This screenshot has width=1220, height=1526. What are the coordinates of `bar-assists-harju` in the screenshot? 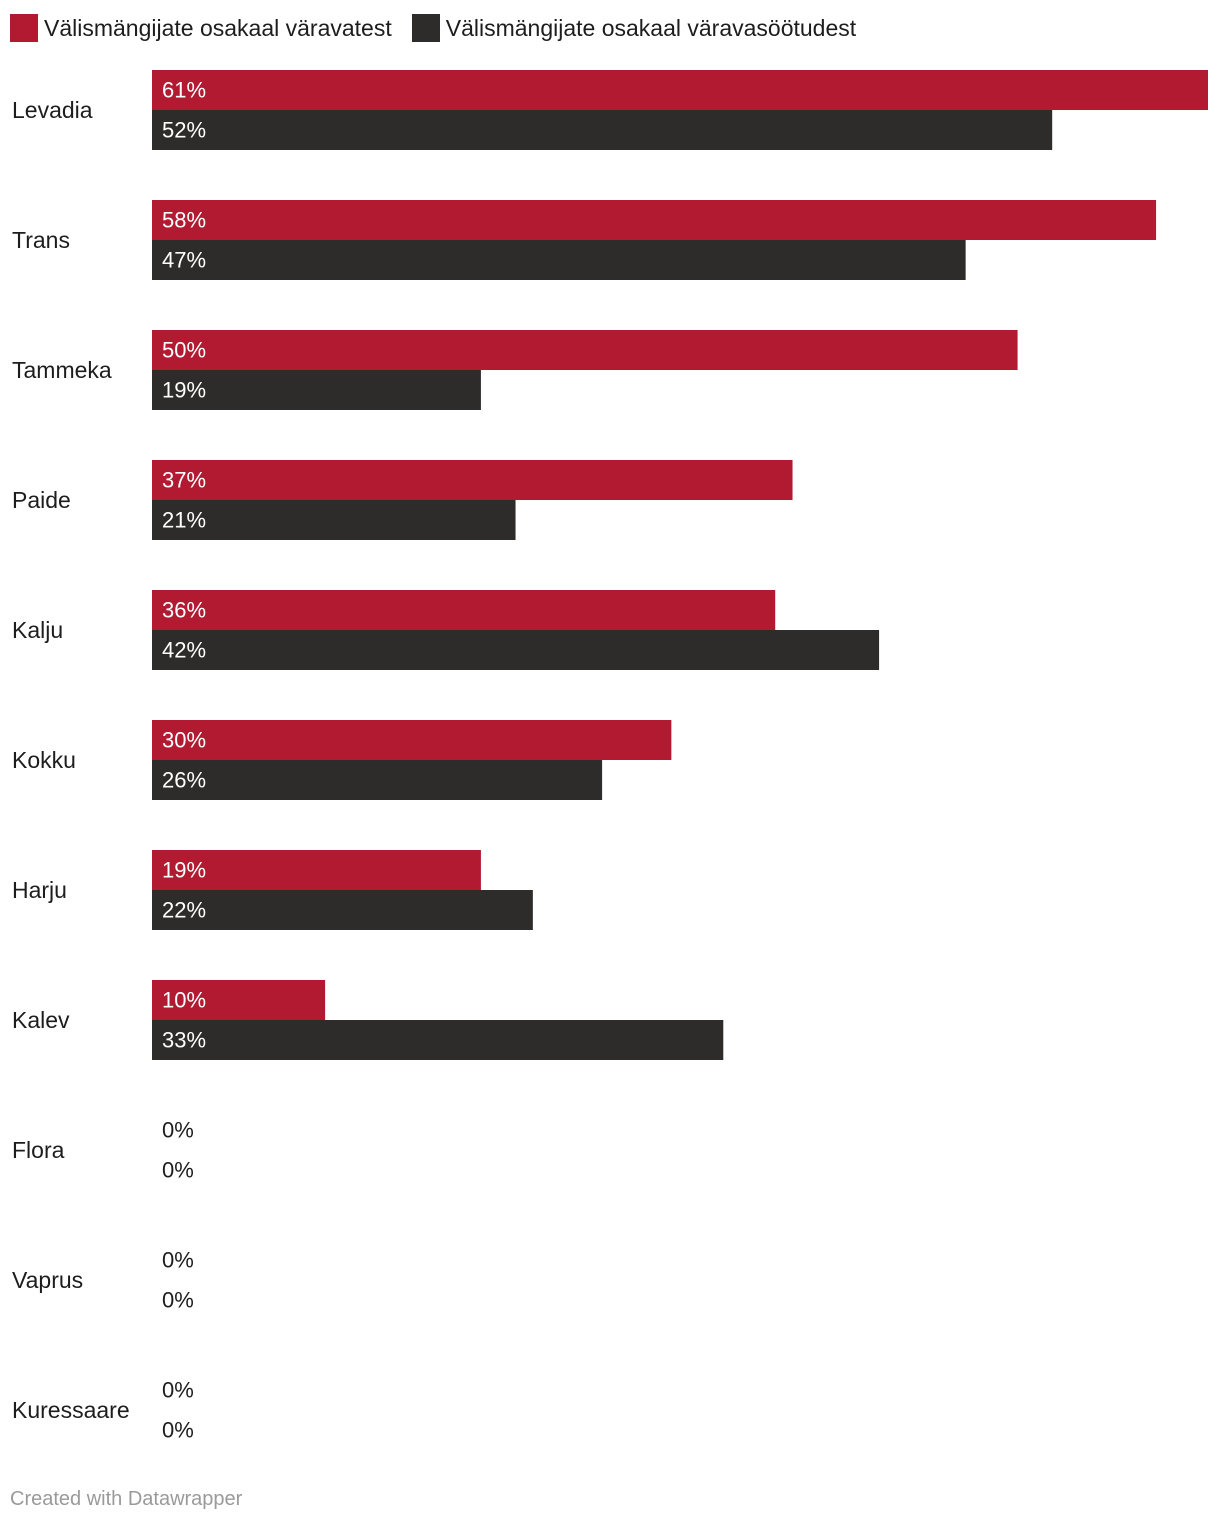 It's located at (342, 910).